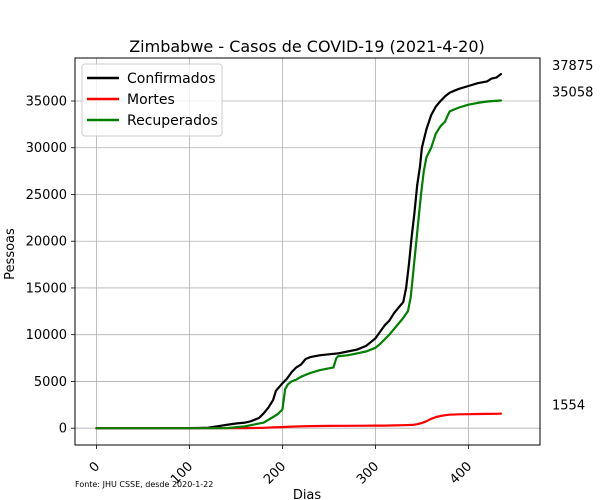  Describe the element at coordinates (46, 195) in the screenshot. I see `y-tick-label: 25000` at that location.